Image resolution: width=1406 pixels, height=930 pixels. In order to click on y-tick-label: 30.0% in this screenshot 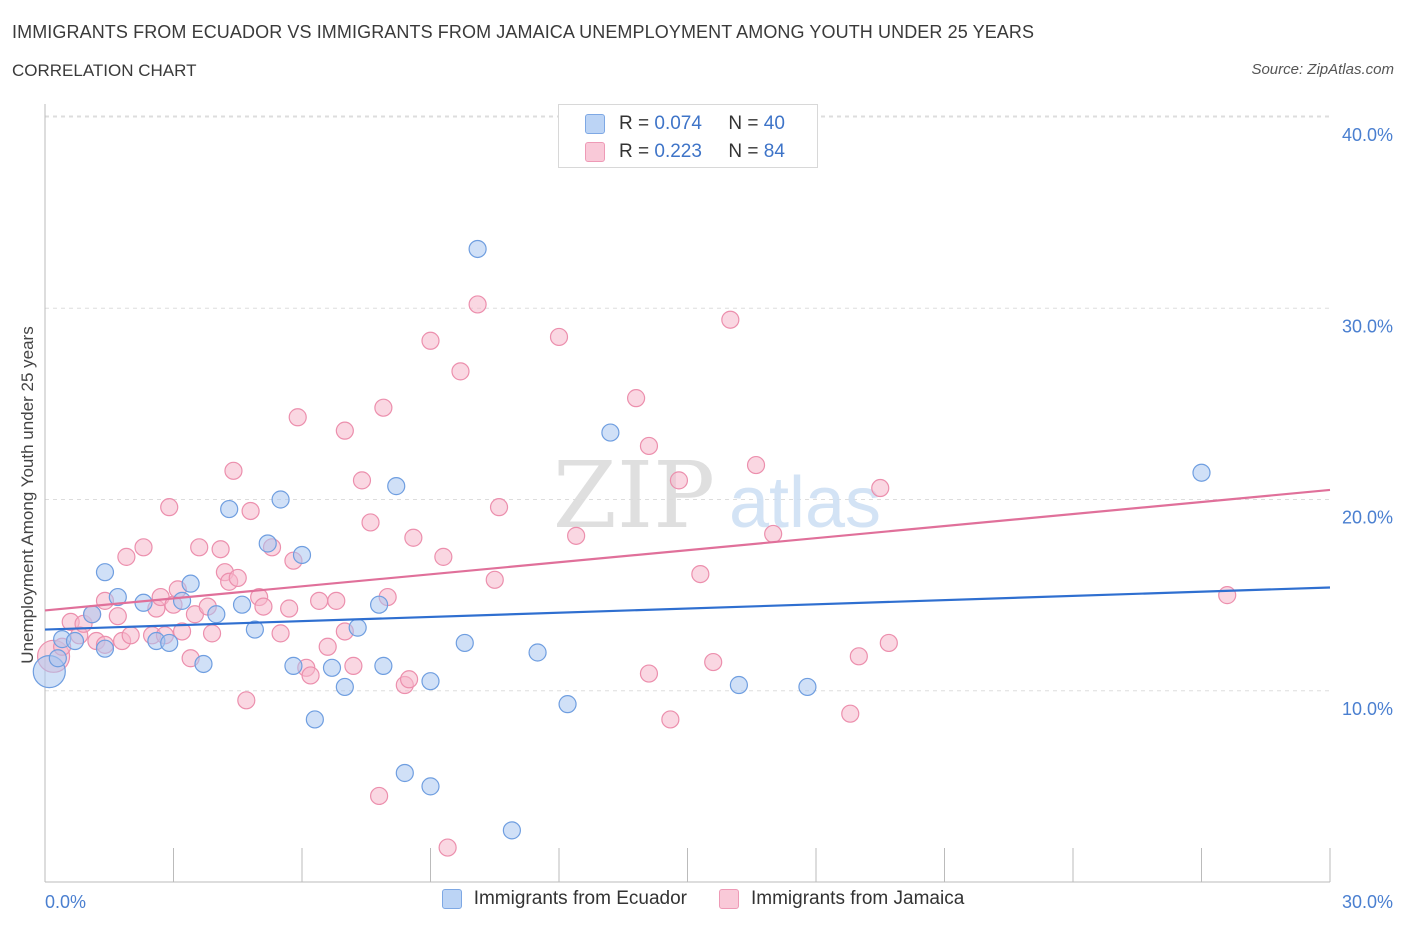, I will do `click(1367, 326)`.